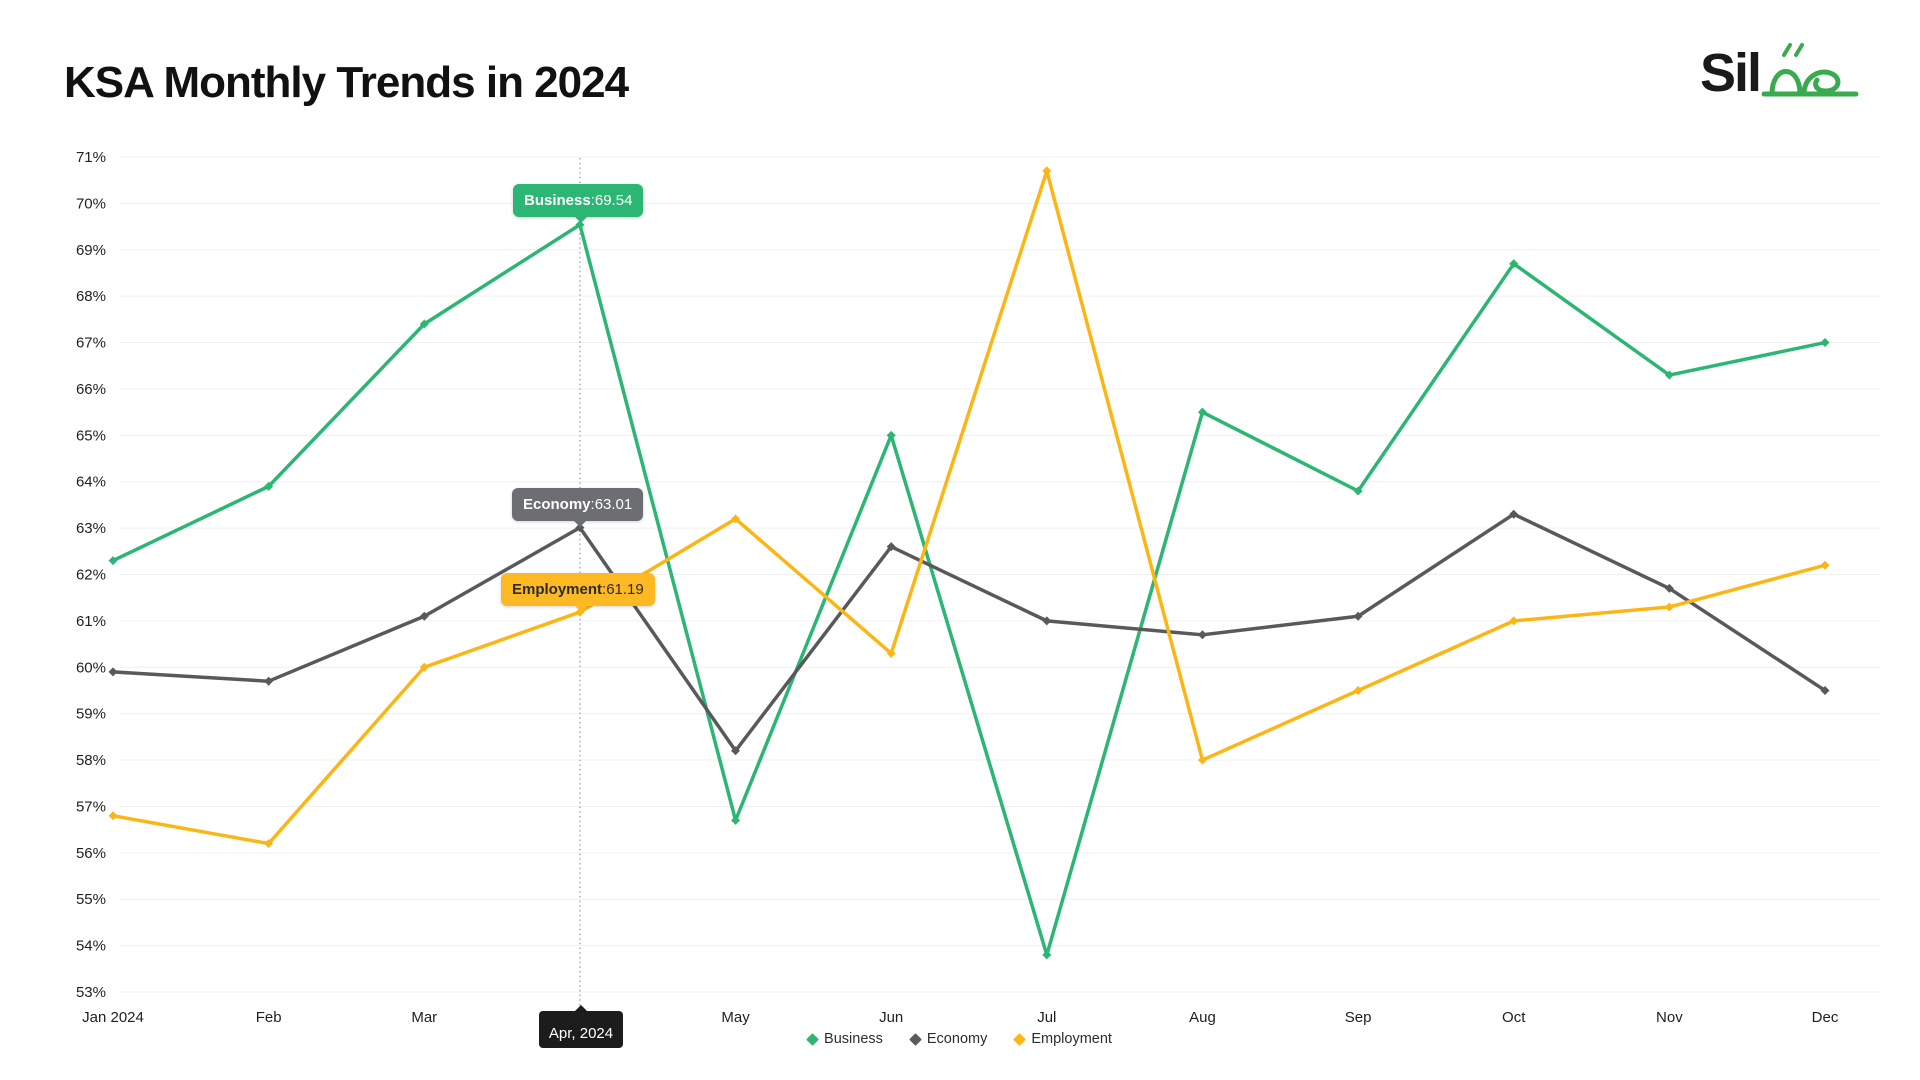 The image size is (1920, 1080). I want to click on tooltip-value: 69.54, so click(613, 200).